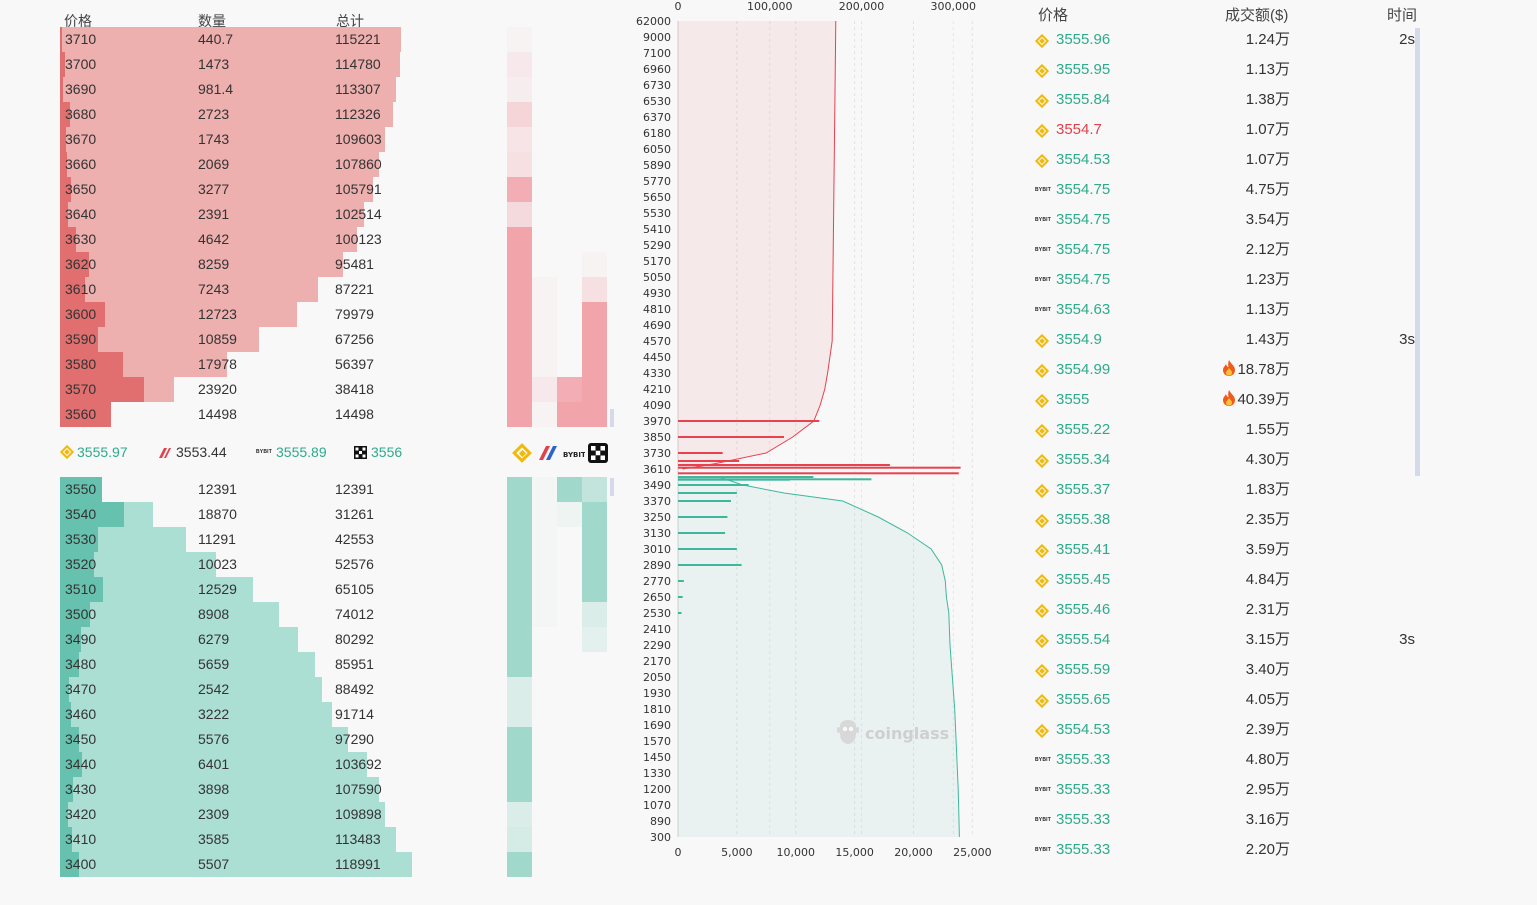 This screenshot has width=1537, height=905. I want to click on ask-row: 3660 2069 107860, so click(260, 164).